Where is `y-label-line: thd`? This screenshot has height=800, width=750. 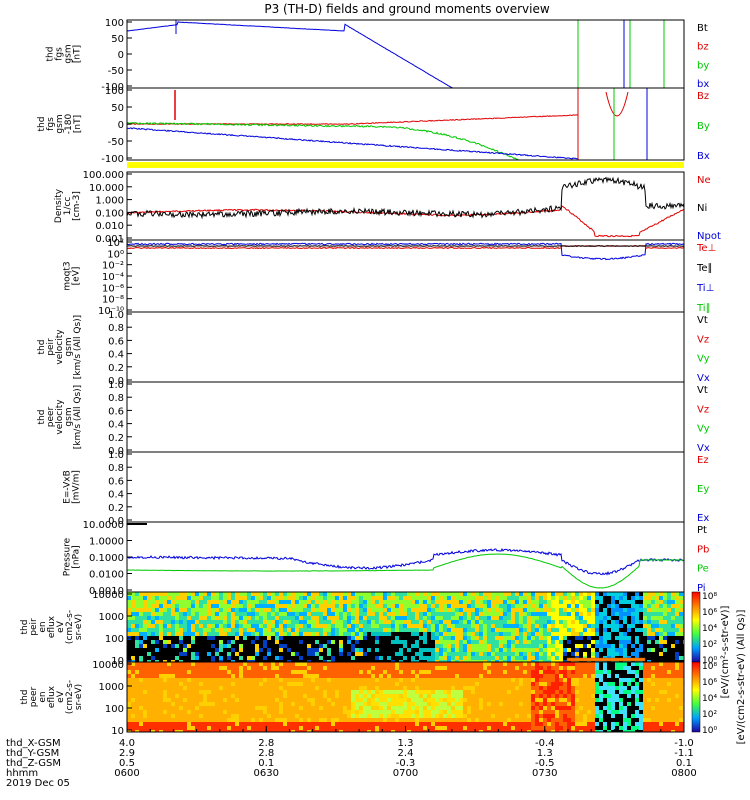 y-label-line: thd is located at coordinates (42, 124).